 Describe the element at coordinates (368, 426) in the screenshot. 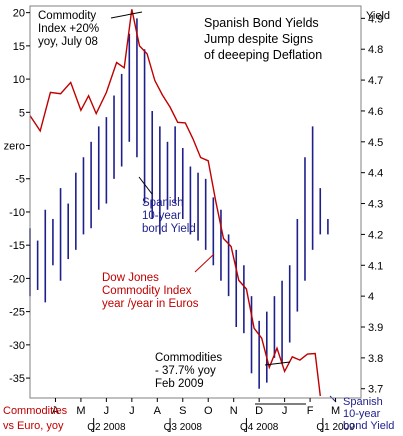

I see `annotation-spanish_right: bond Yield` at that location.